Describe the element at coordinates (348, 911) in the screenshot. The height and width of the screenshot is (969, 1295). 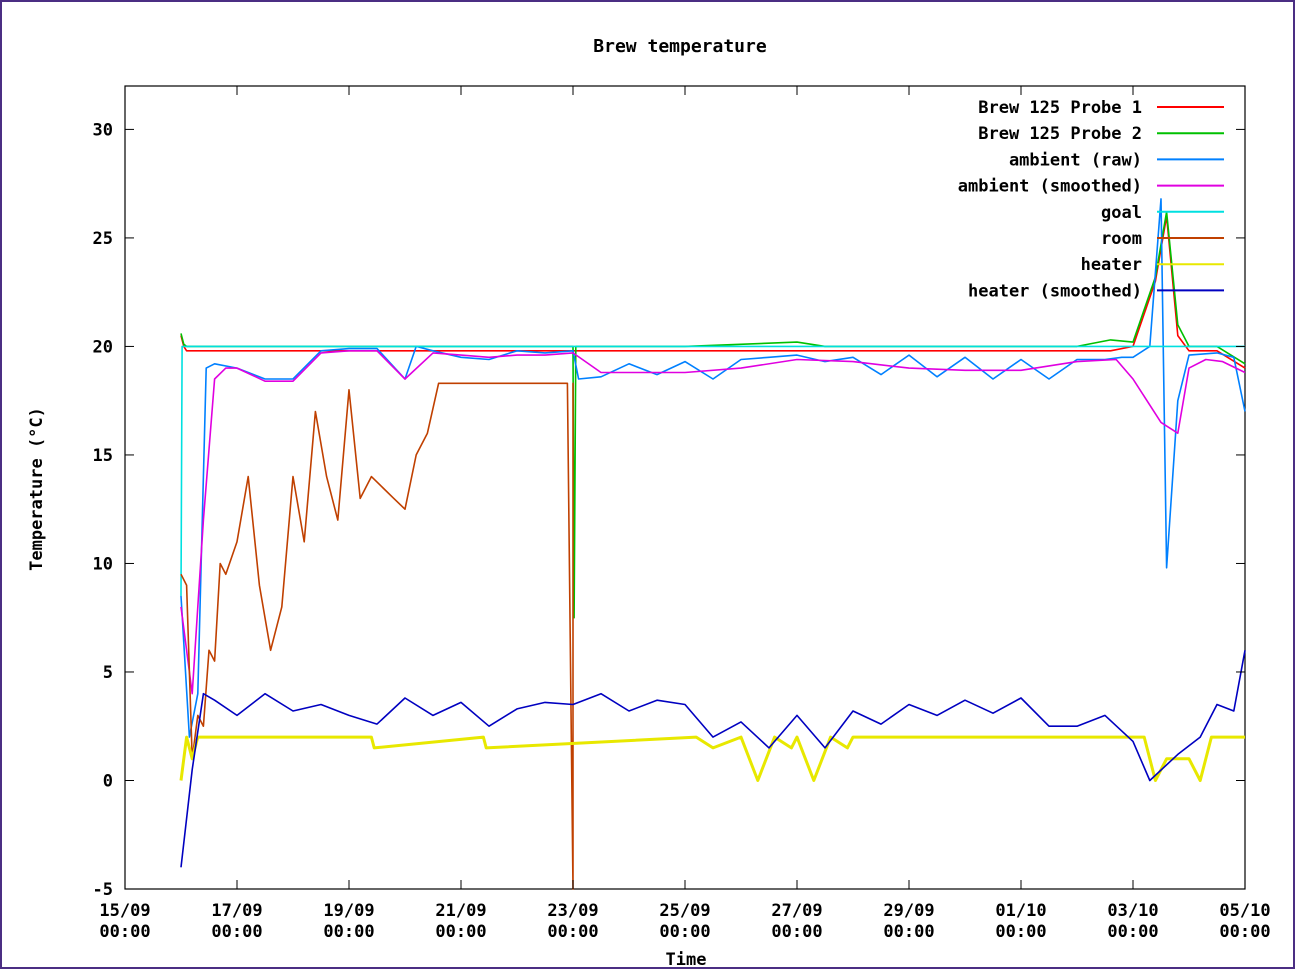
I see `x-tick-date-label: 19/09` at that location.